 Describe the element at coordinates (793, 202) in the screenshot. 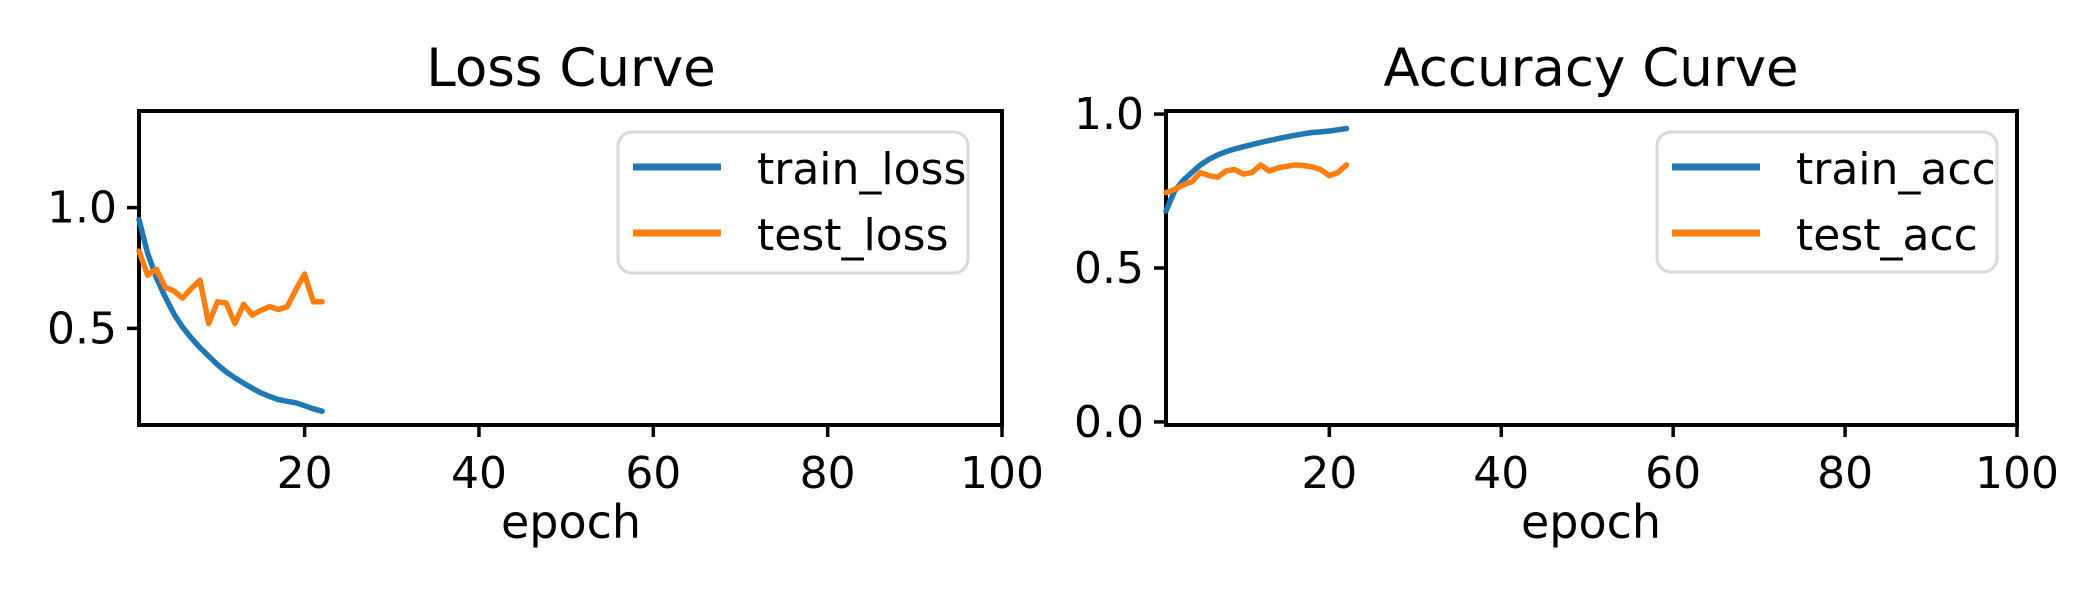

I see `legend: train_loss test_loss` at that location.